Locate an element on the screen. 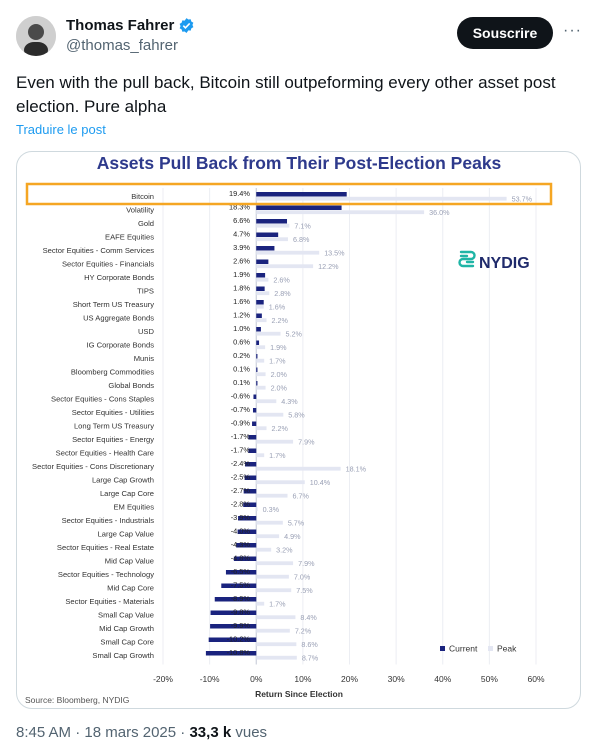 Image resolution: width=597 pixels, height=753 pixels. x-tick-label: 60% is located at coordinates (535, 679).